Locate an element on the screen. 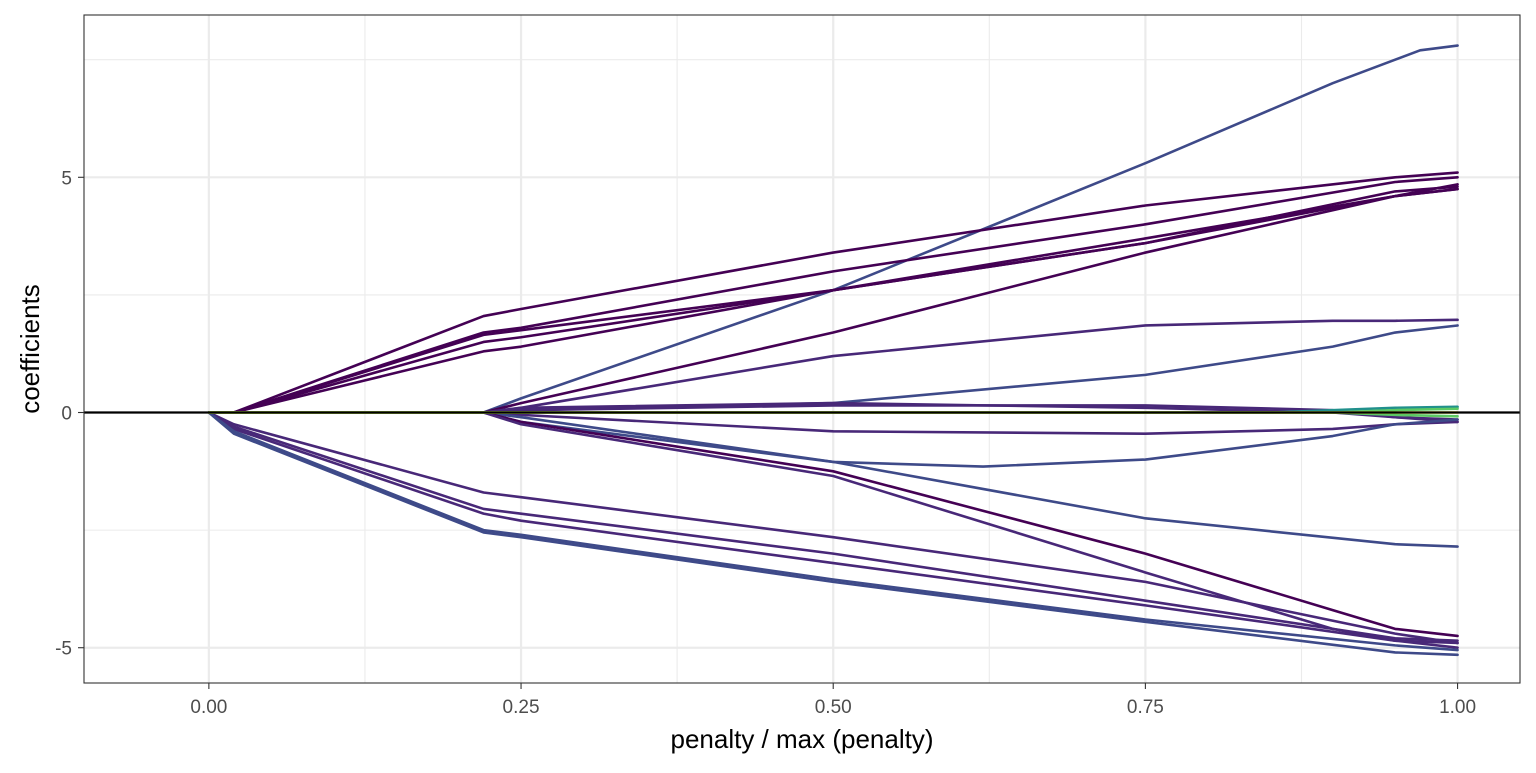 The image size is (1536, 773). y-tick-label: 5 is located at coordinates (66, 178).